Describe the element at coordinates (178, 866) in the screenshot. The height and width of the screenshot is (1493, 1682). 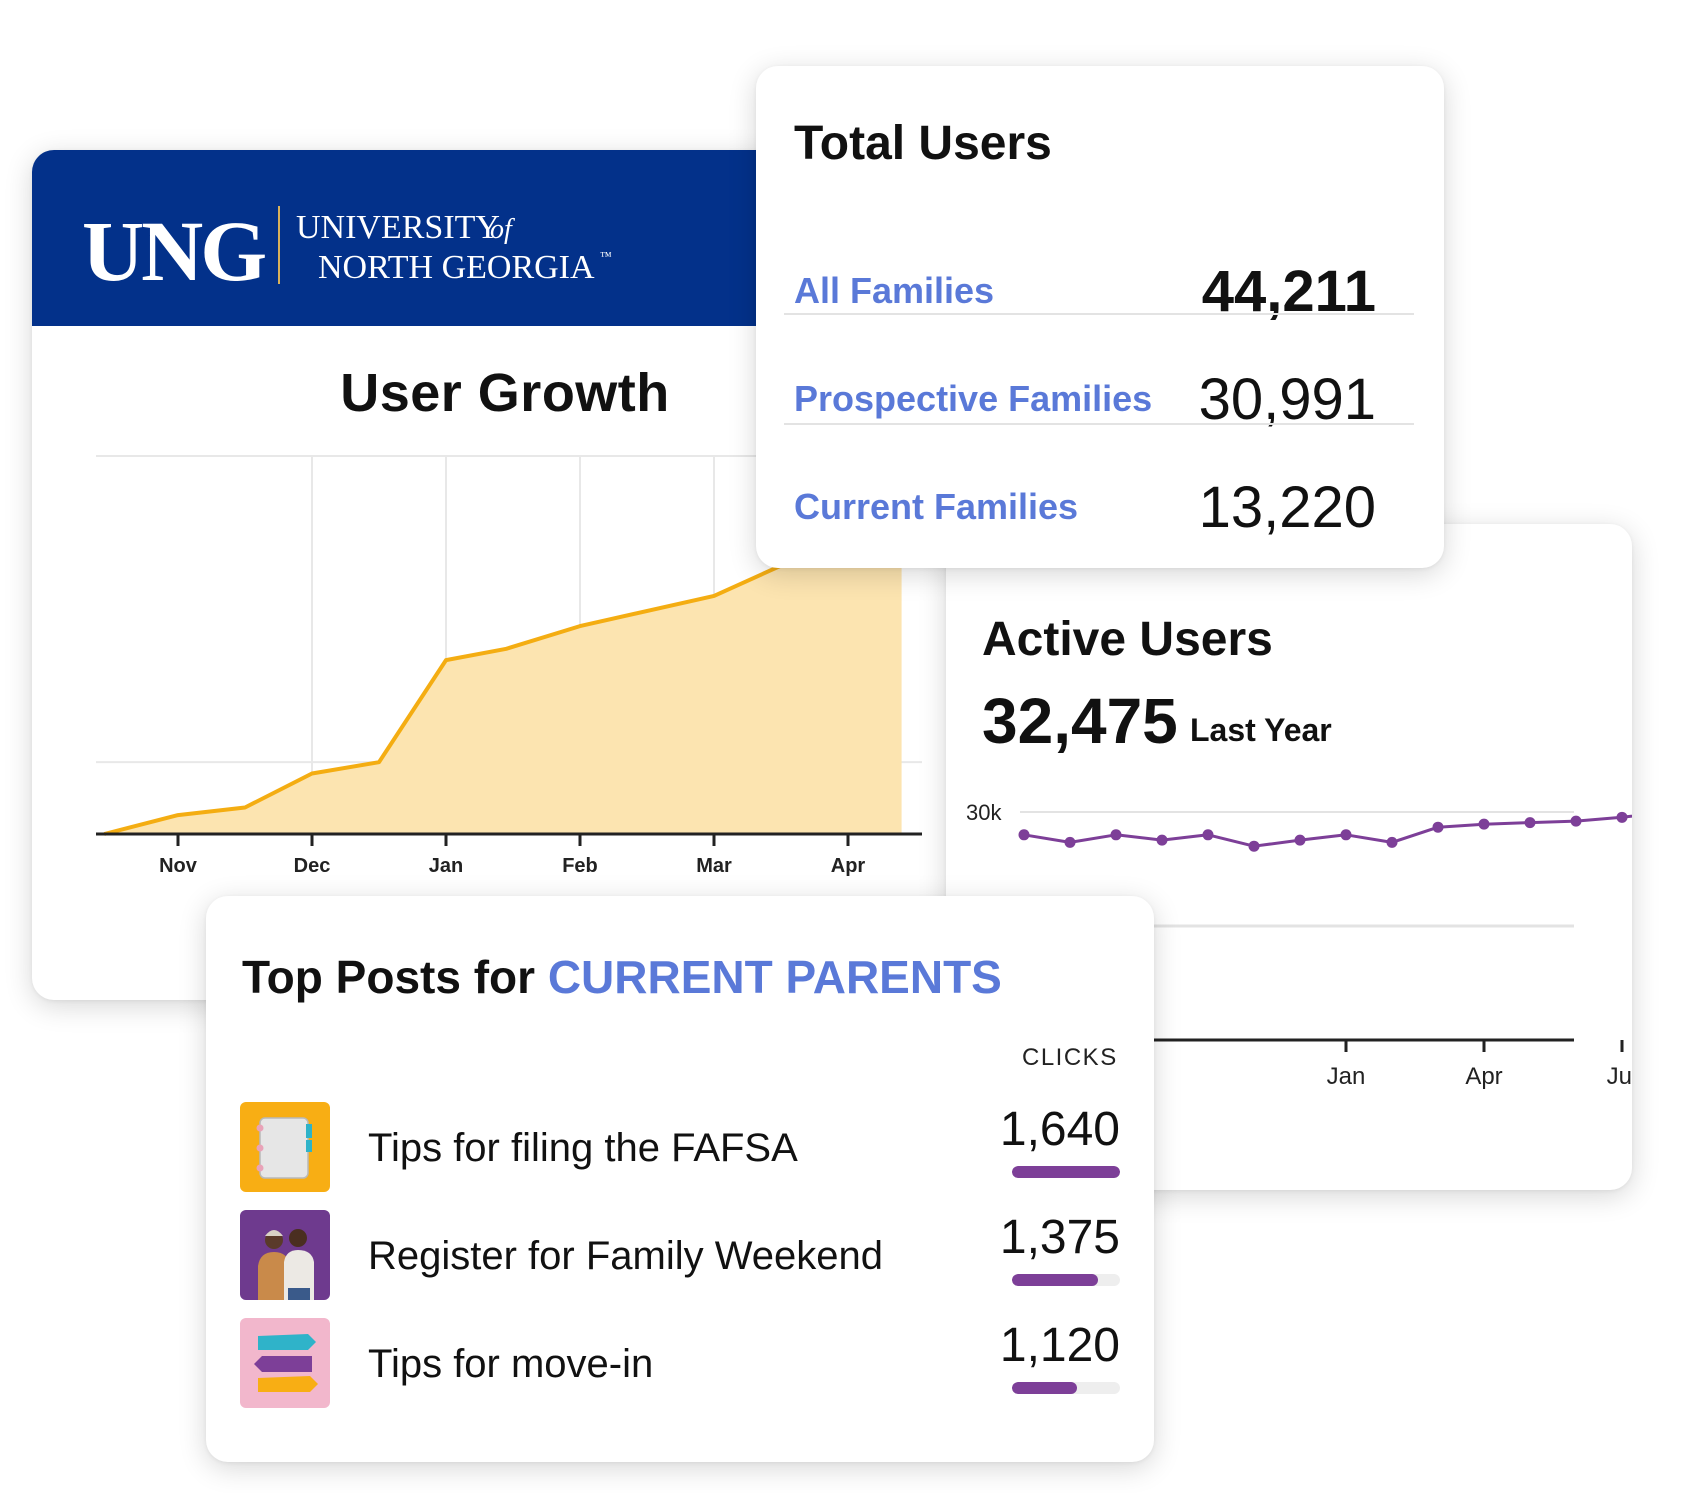
I see `x-tick-label: Nov` at that location.